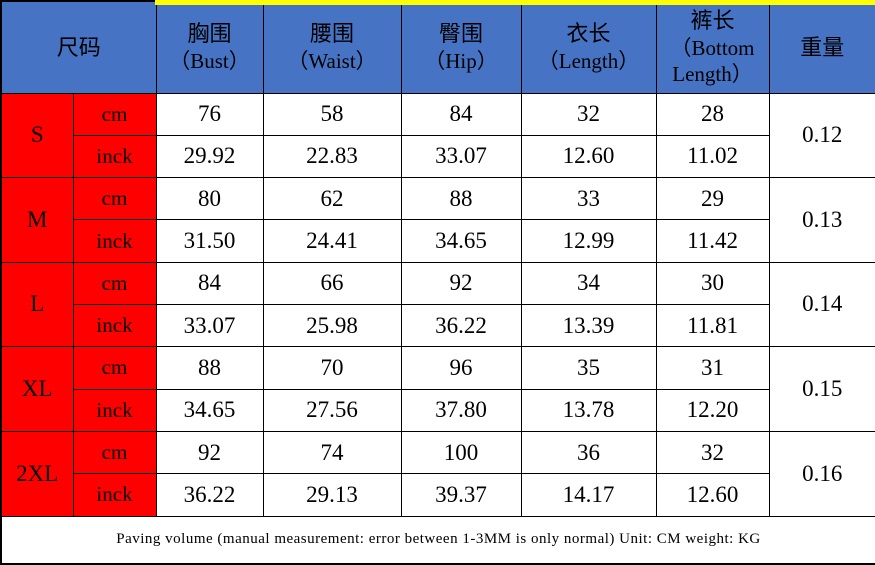 This screenshot has height=565, width=875. I want to click on value-cell: 100, so click(461, 452).